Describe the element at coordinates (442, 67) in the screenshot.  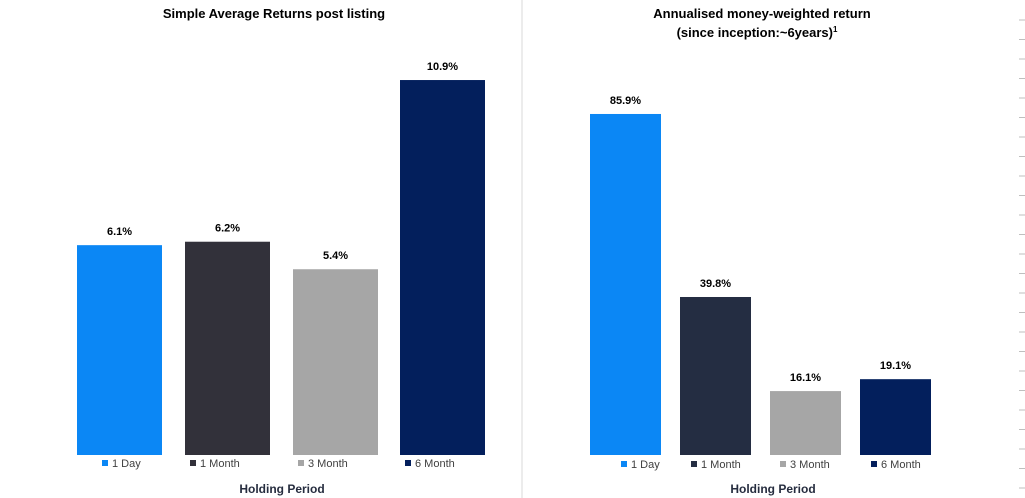
I see `data-label-6-month: 10.9%` at that location.